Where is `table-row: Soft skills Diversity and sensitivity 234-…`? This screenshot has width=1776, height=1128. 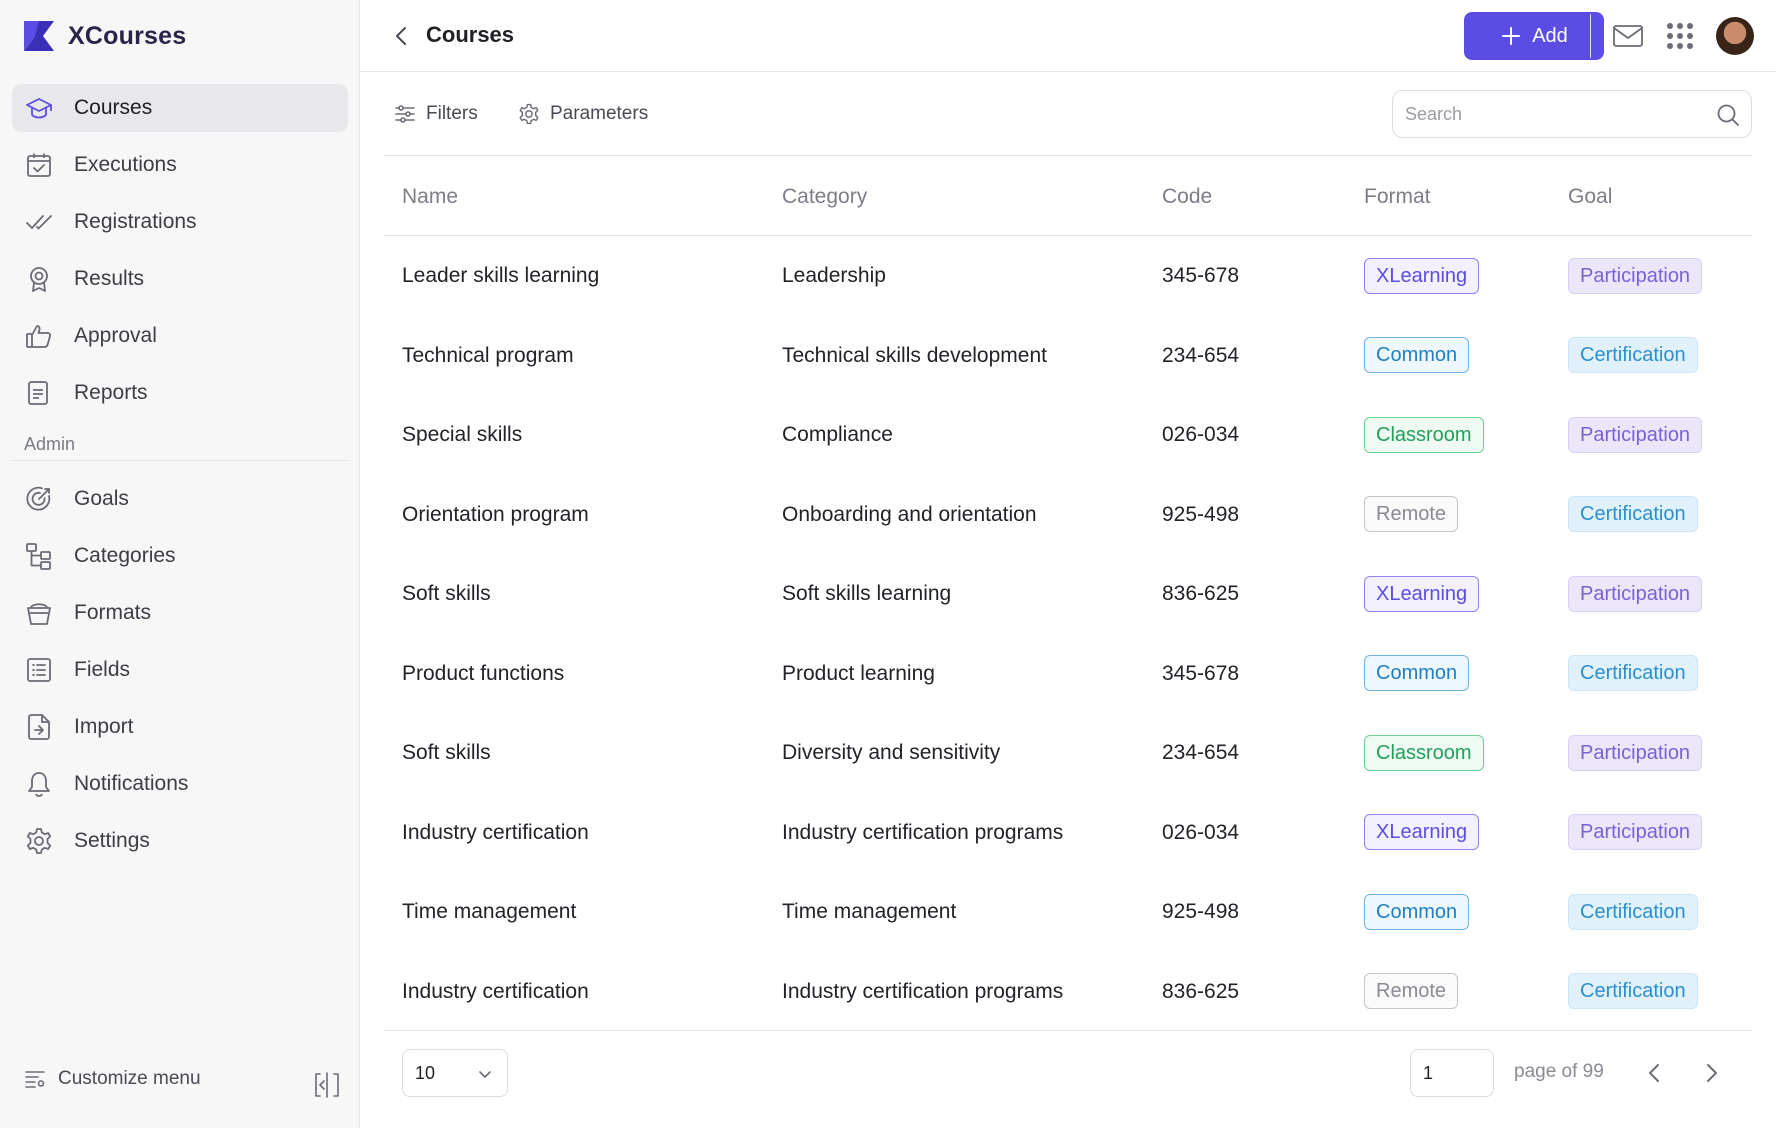
table-row: Soft skills Diversity and sensitivity 234-… is located at coordinates (1068, 753).